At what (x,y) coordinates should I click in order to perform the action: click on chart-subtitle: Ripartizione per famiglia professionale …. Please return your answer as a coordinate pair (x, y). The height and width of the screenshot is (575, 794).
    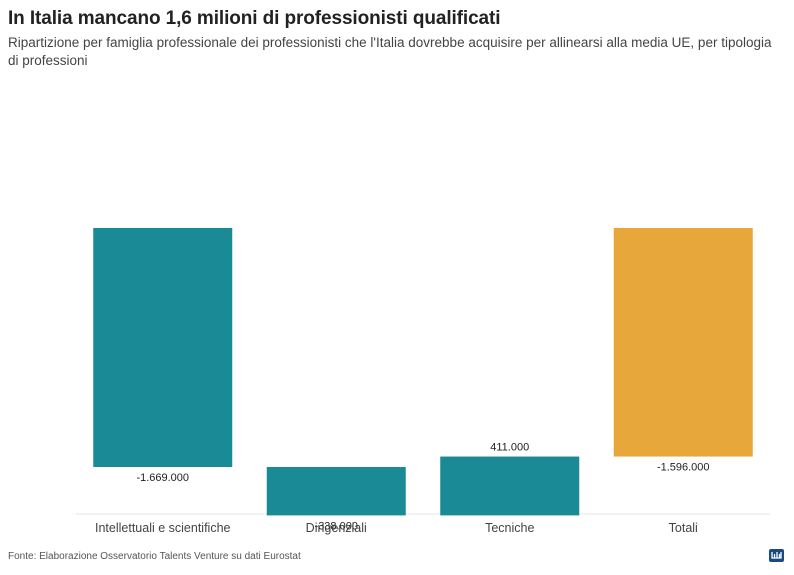
    Looking at the image, I should click on (390, 51).